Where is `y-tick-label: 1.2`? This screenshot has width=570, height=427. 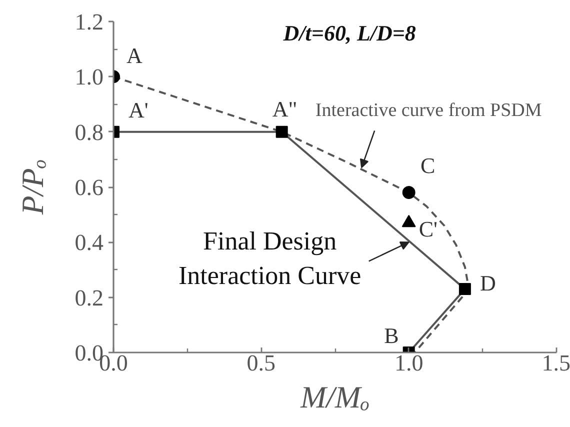 y-tick-label: 1.2 is located at coordinates (89, 22).